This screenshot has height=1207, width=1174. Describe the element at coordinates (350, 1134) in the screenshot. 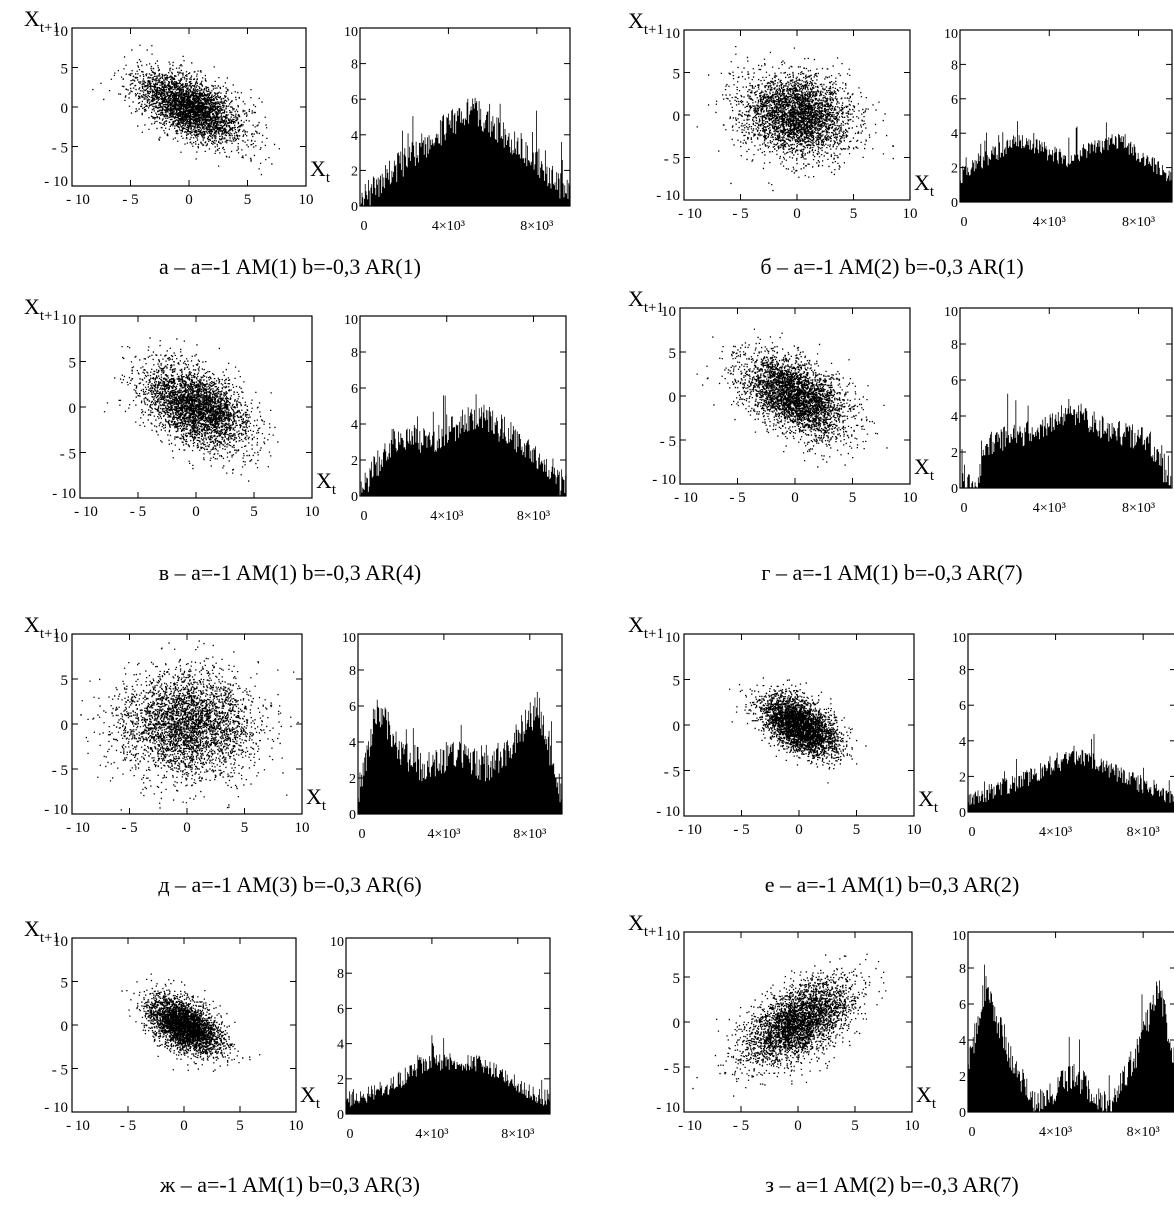

I see `hist-xtick-label: 0` at that location.